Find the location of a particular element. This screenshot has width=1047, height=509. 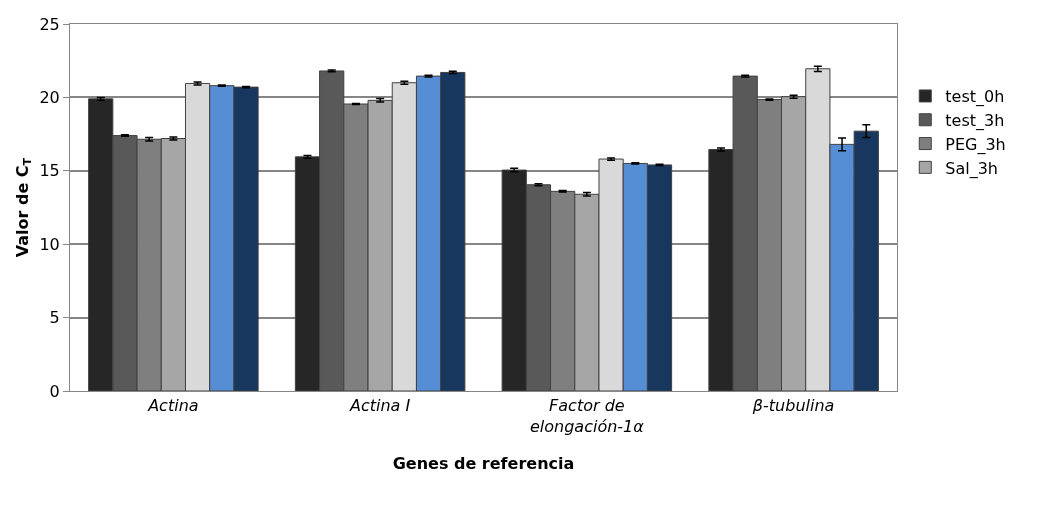

x-tick-label: Actina is located at coordinates (173, 406).